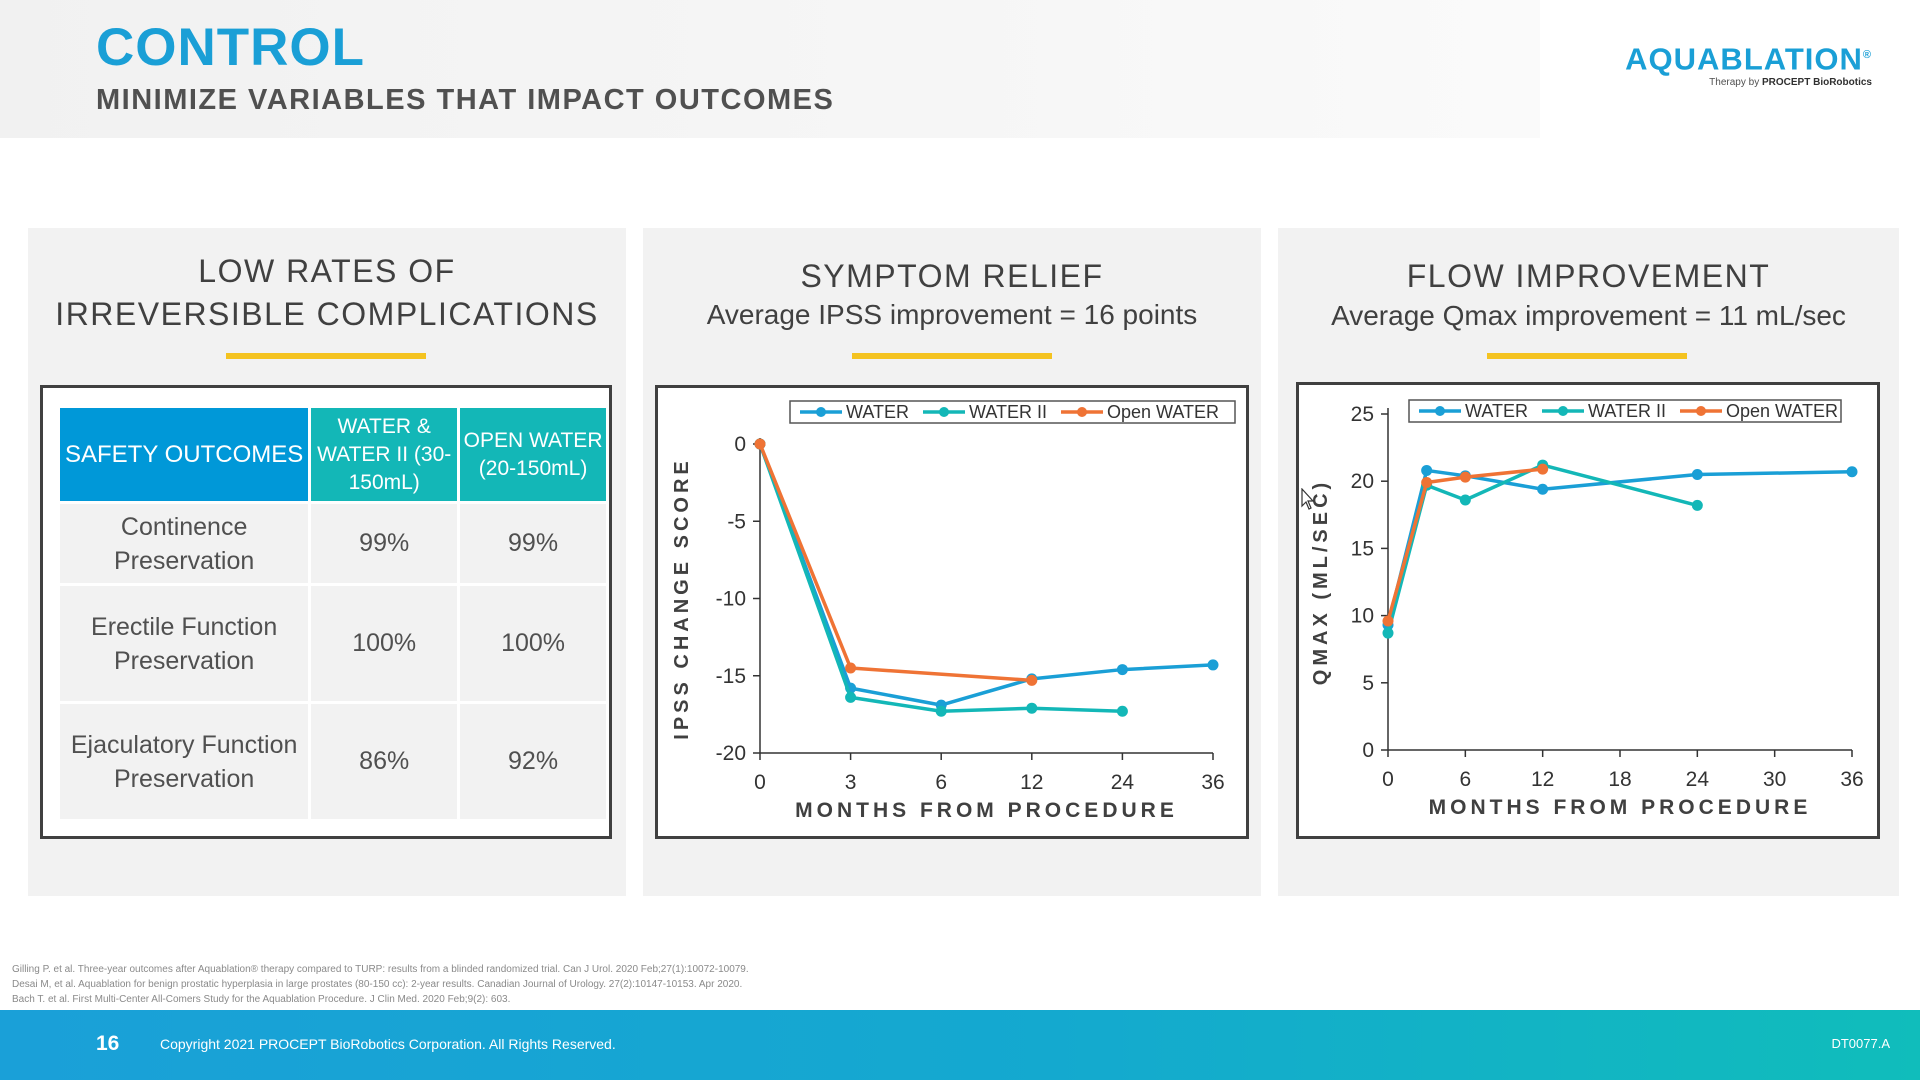 This screenshot has height=1080, width=1920. I want to click on logo-tagline-prefix: Therapy by, so click(1734, 83).